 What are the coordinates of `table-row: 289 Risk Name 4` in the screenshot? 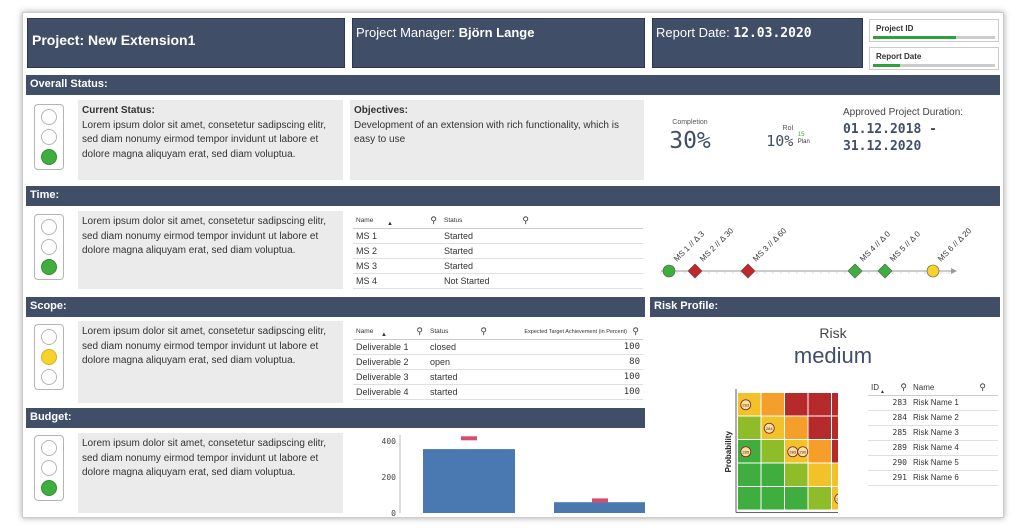 It's located at (933, 448).